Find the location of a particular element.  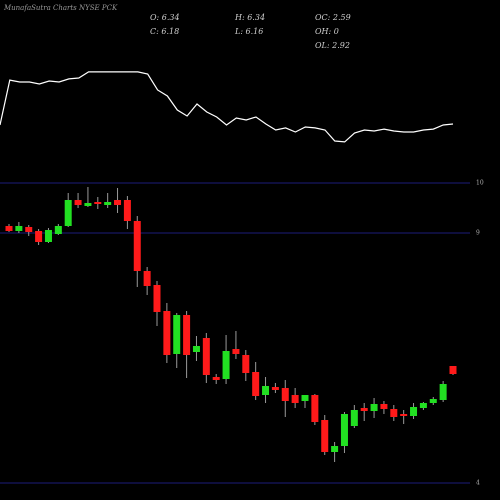

y-tick-label: 4 is located at coordinates (478, 483).